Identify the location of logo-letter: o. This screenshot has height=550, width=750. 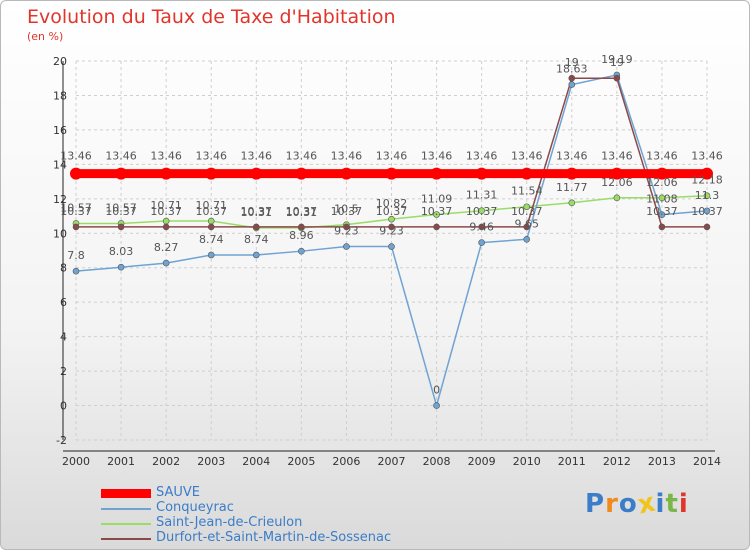
(628, 504).